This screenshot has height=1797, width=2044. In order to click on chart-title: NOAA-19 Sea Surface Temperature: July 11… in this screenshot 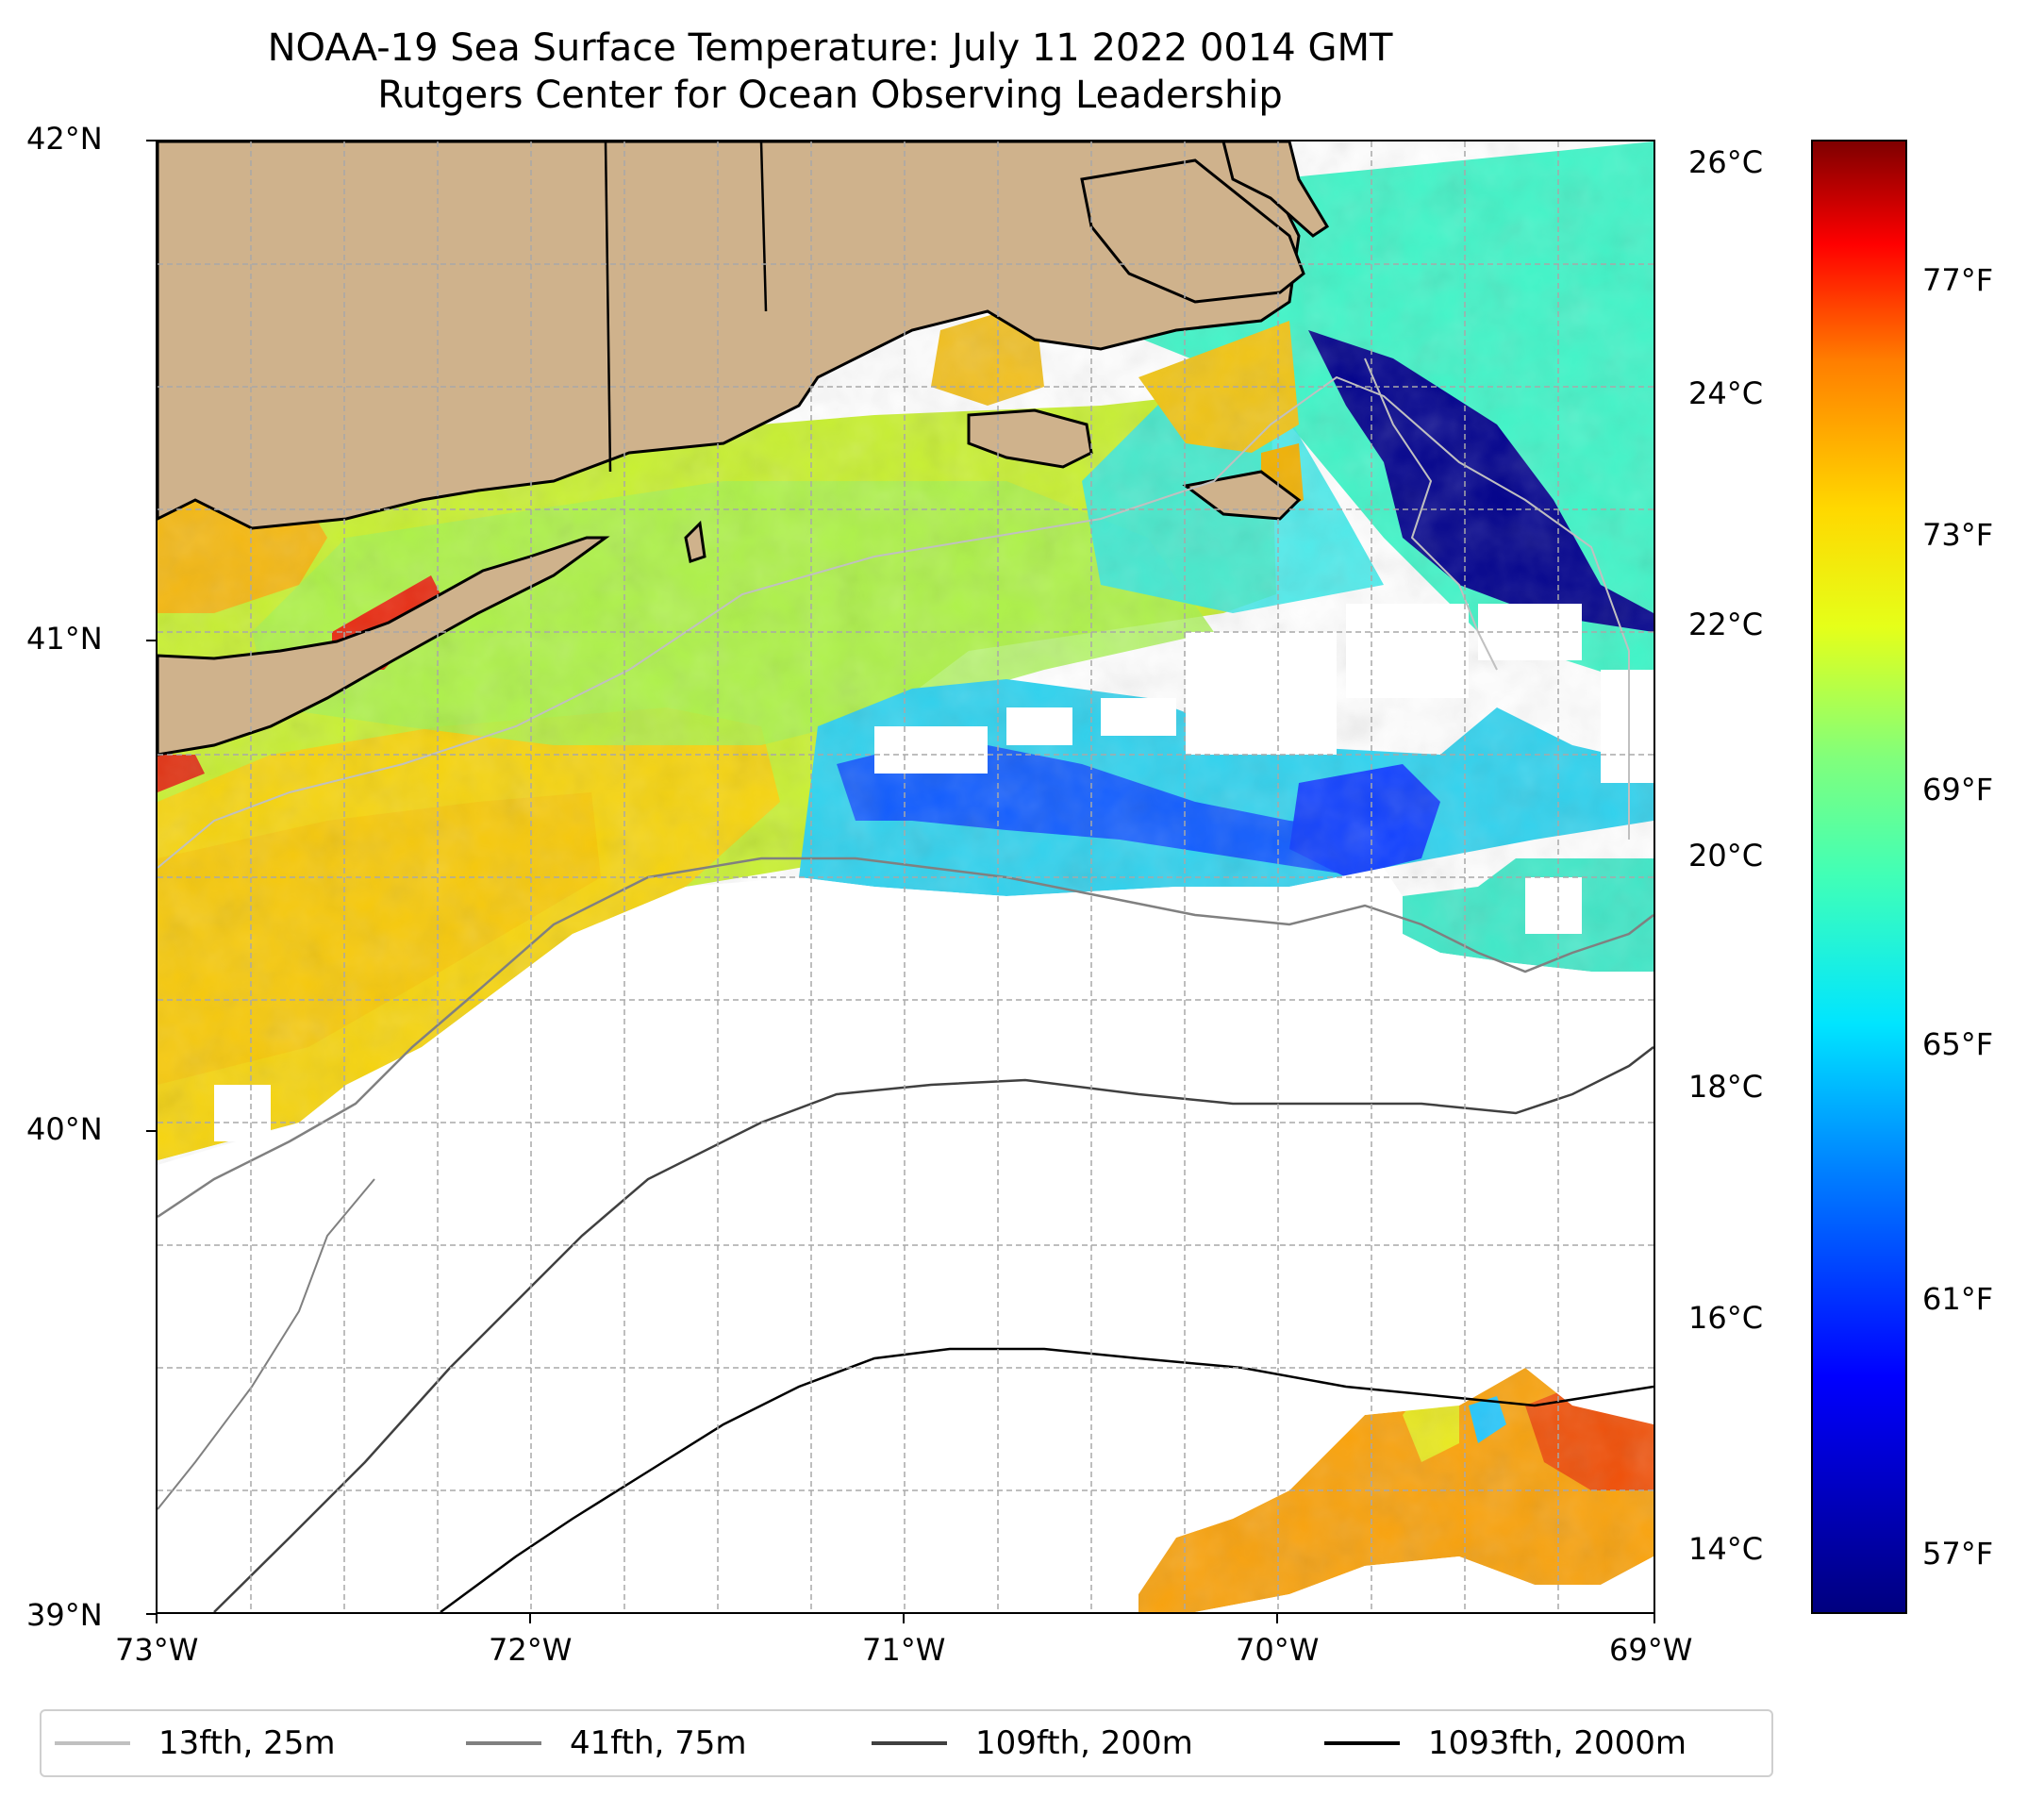, I will do `click(830, 72)`.